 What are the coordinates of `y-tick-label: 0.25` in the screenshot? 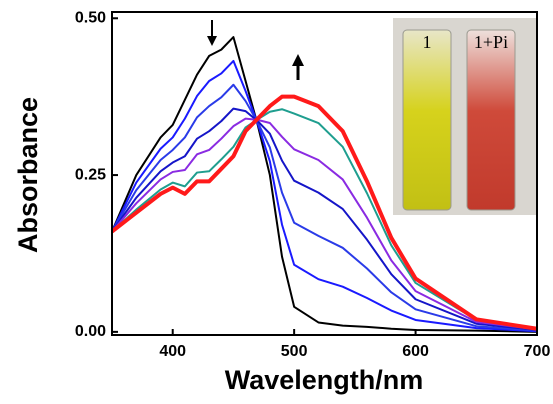 It's located at (90, 174).